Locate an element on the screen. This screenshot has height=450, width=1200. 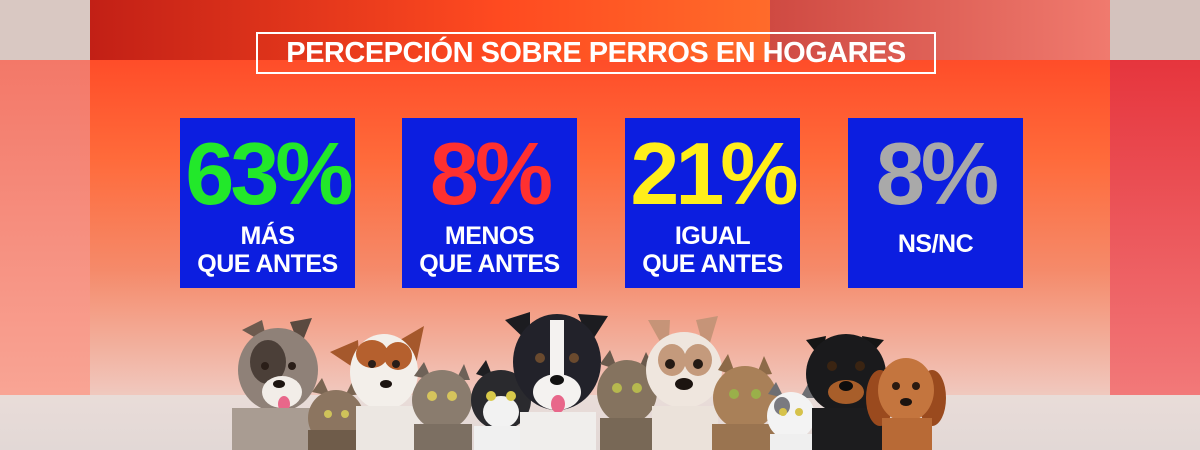
stat-value: 21% is located at coordinates (714, 173).